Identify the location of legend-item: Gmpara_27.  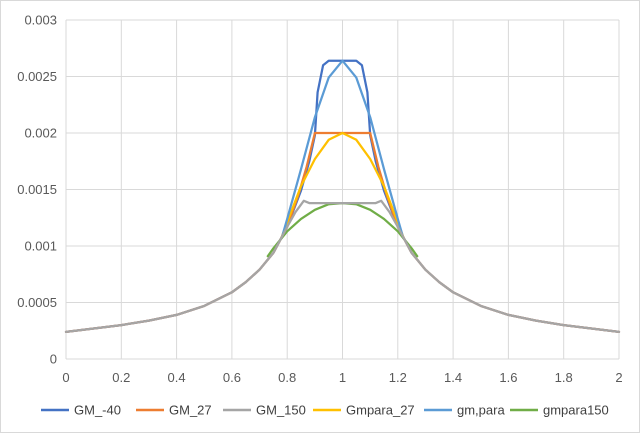
(364, 410).